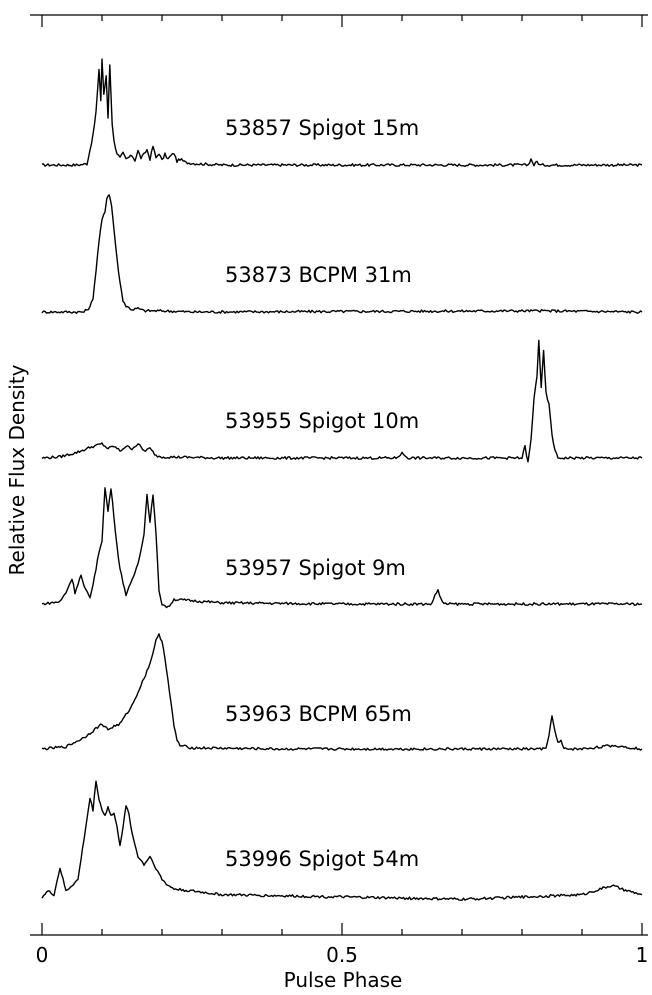 The image size is (652, 995). What do you see at coordinates (343, 980) in the screenshot?
I see `x-axis-label: Pulse Phase` at bounding box center [343, 980].